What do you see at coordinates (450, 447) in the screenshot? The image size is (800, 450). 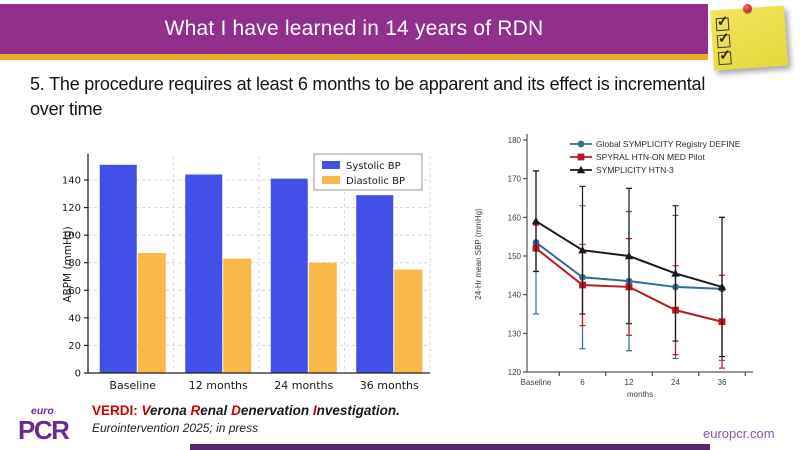 I see `bottom-bar` at bounding box center [450, 447].